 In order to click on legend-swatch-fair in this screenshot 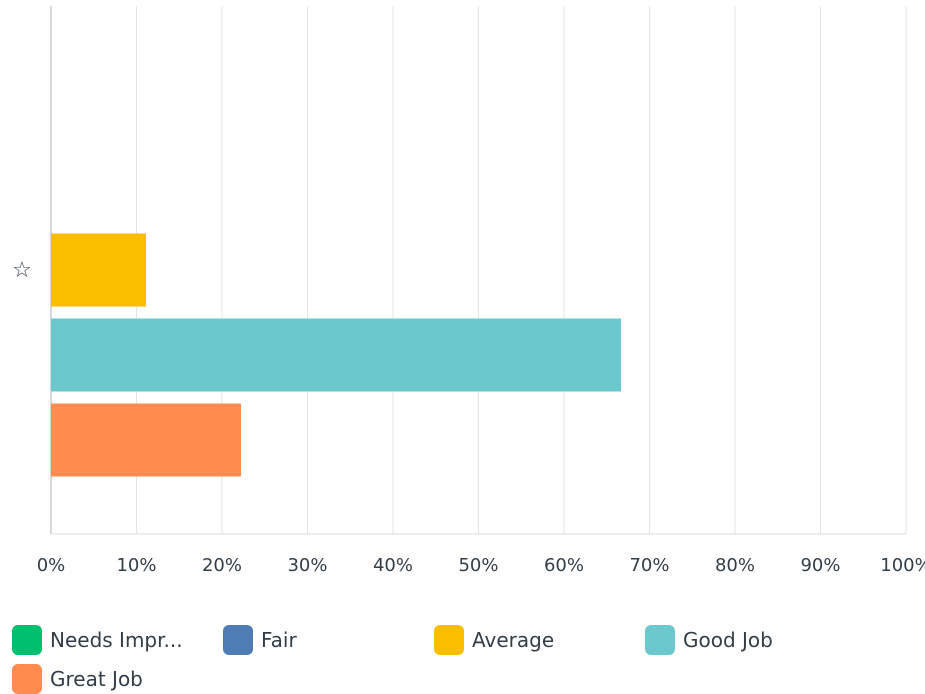, I will do `click(238, 640)`.